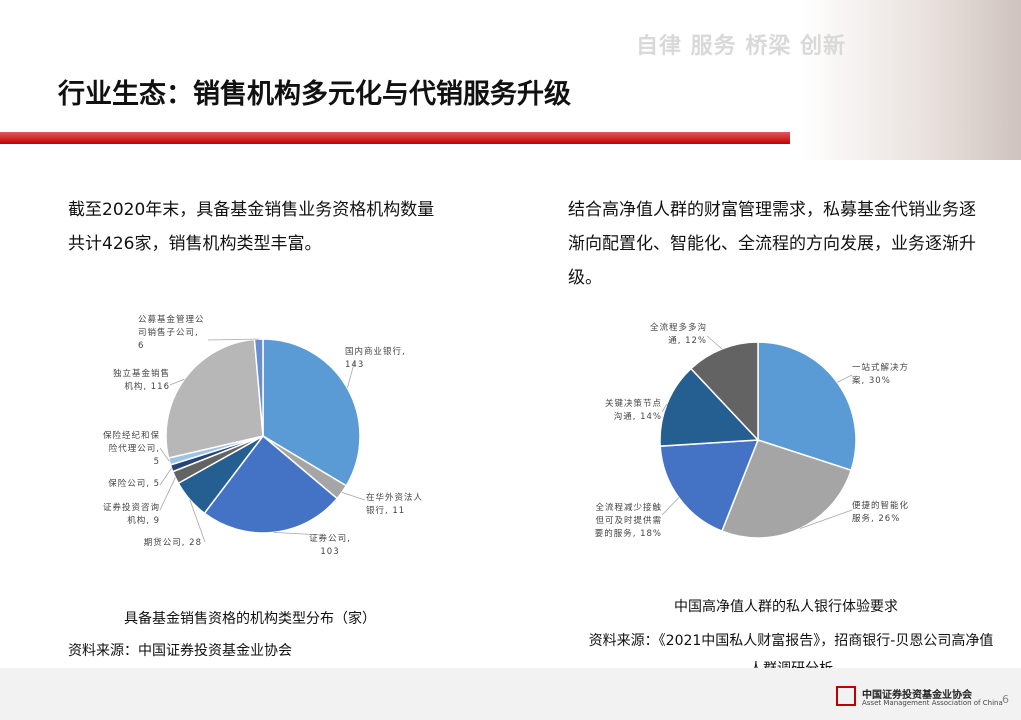 The image size is (1021, 720). What do you see at coordinates (678, 334) in the screenshot?
I see `data-label: 全流程多多沟通, 12%` at bounding box center [678, 334].